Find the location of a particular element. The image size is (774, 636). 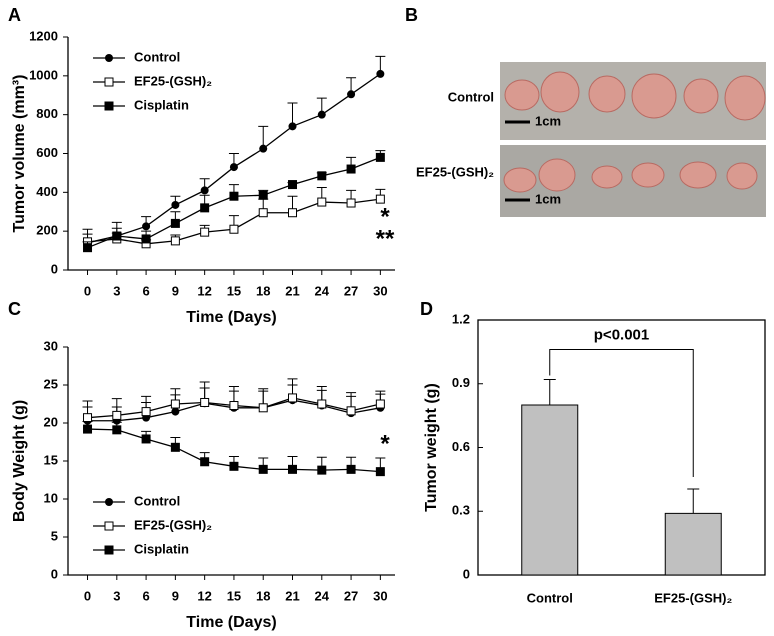

tumors is located at coordinates (634, 132).